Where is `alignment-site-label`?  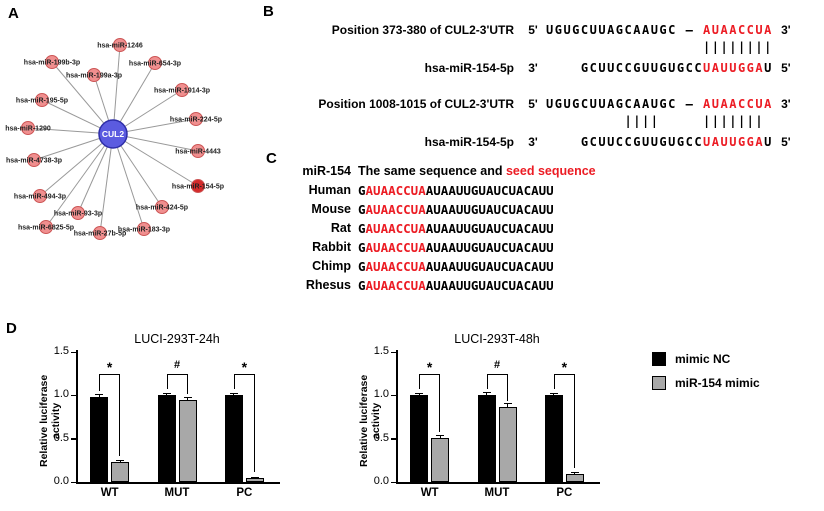
alignment-site-label is located at coordinates (396, 123).